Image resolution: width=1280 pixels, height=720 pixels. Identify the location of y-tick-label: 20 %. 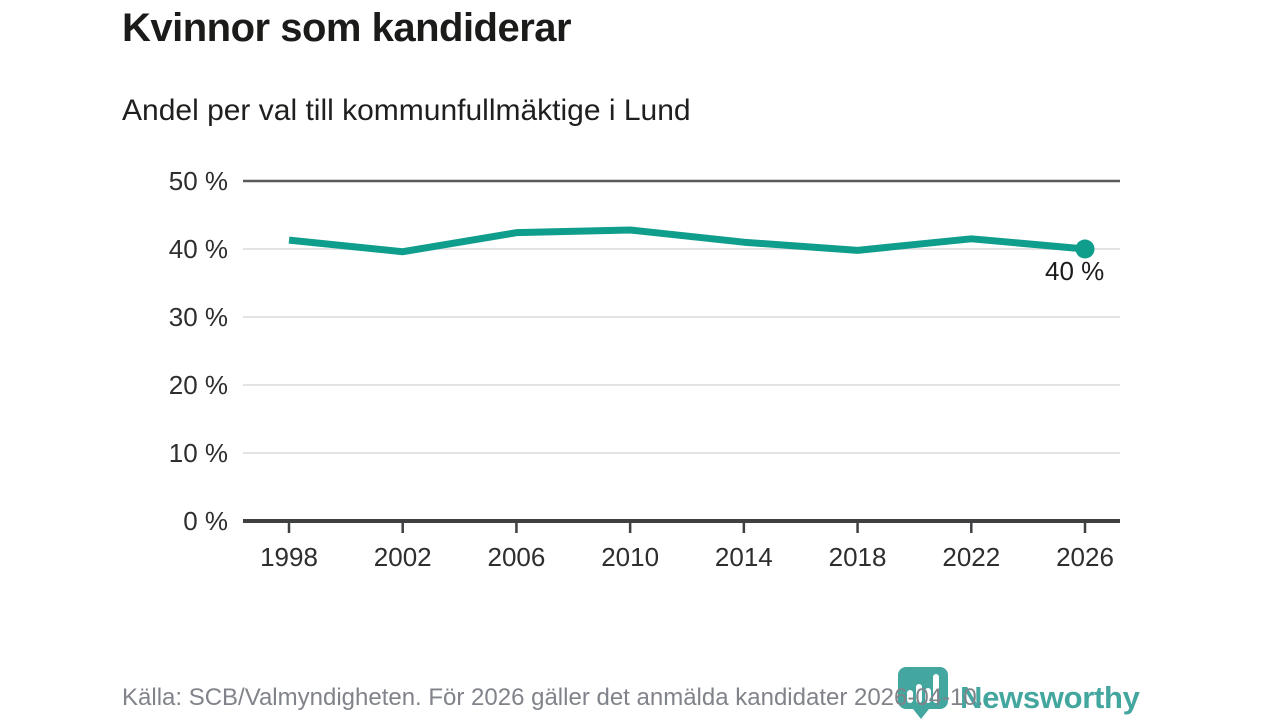
(198, 385).